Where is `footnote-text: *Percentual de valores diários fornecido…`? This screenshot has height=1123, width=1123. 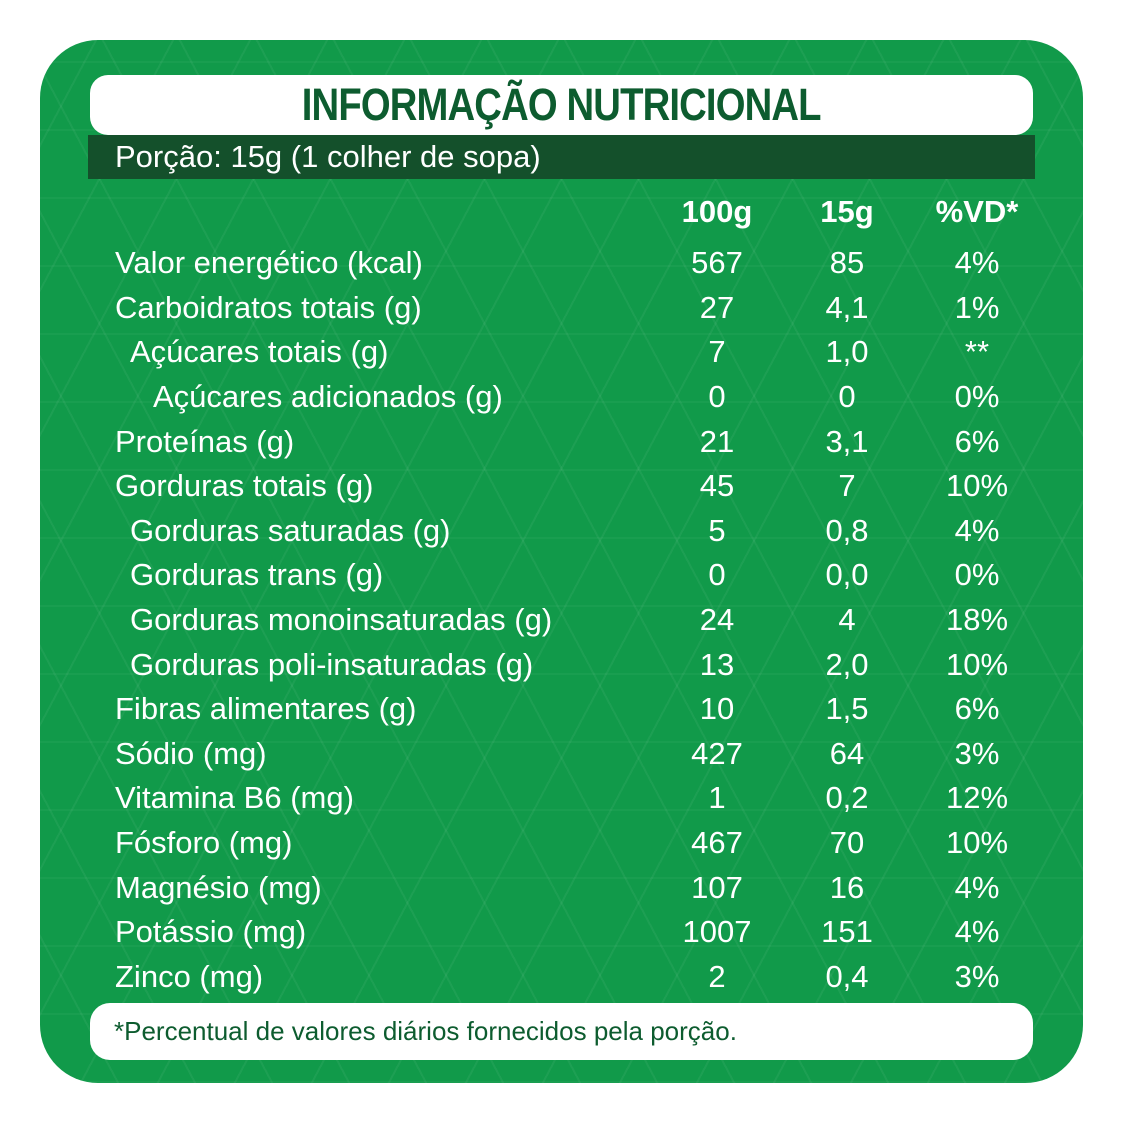 footnote-text: *Percentual de valores diários fornecido… is located at coordinates (425, 1031).